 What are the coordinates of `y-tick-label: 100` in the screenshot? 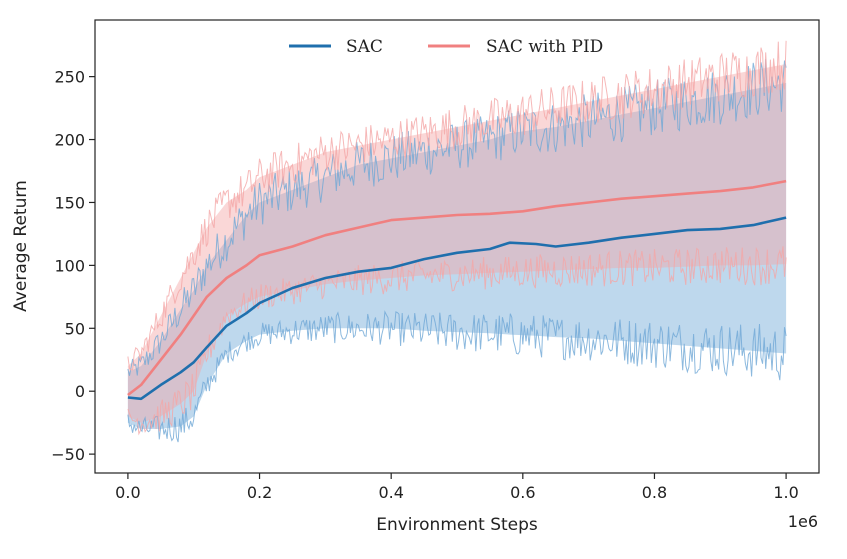 It's located at (69, 265).